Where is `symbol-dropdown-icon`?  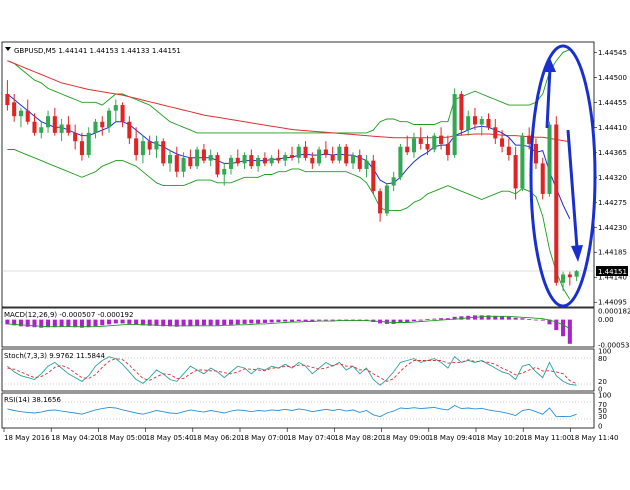 symbol-dropdown-icon is located at coordinates (8, 49).